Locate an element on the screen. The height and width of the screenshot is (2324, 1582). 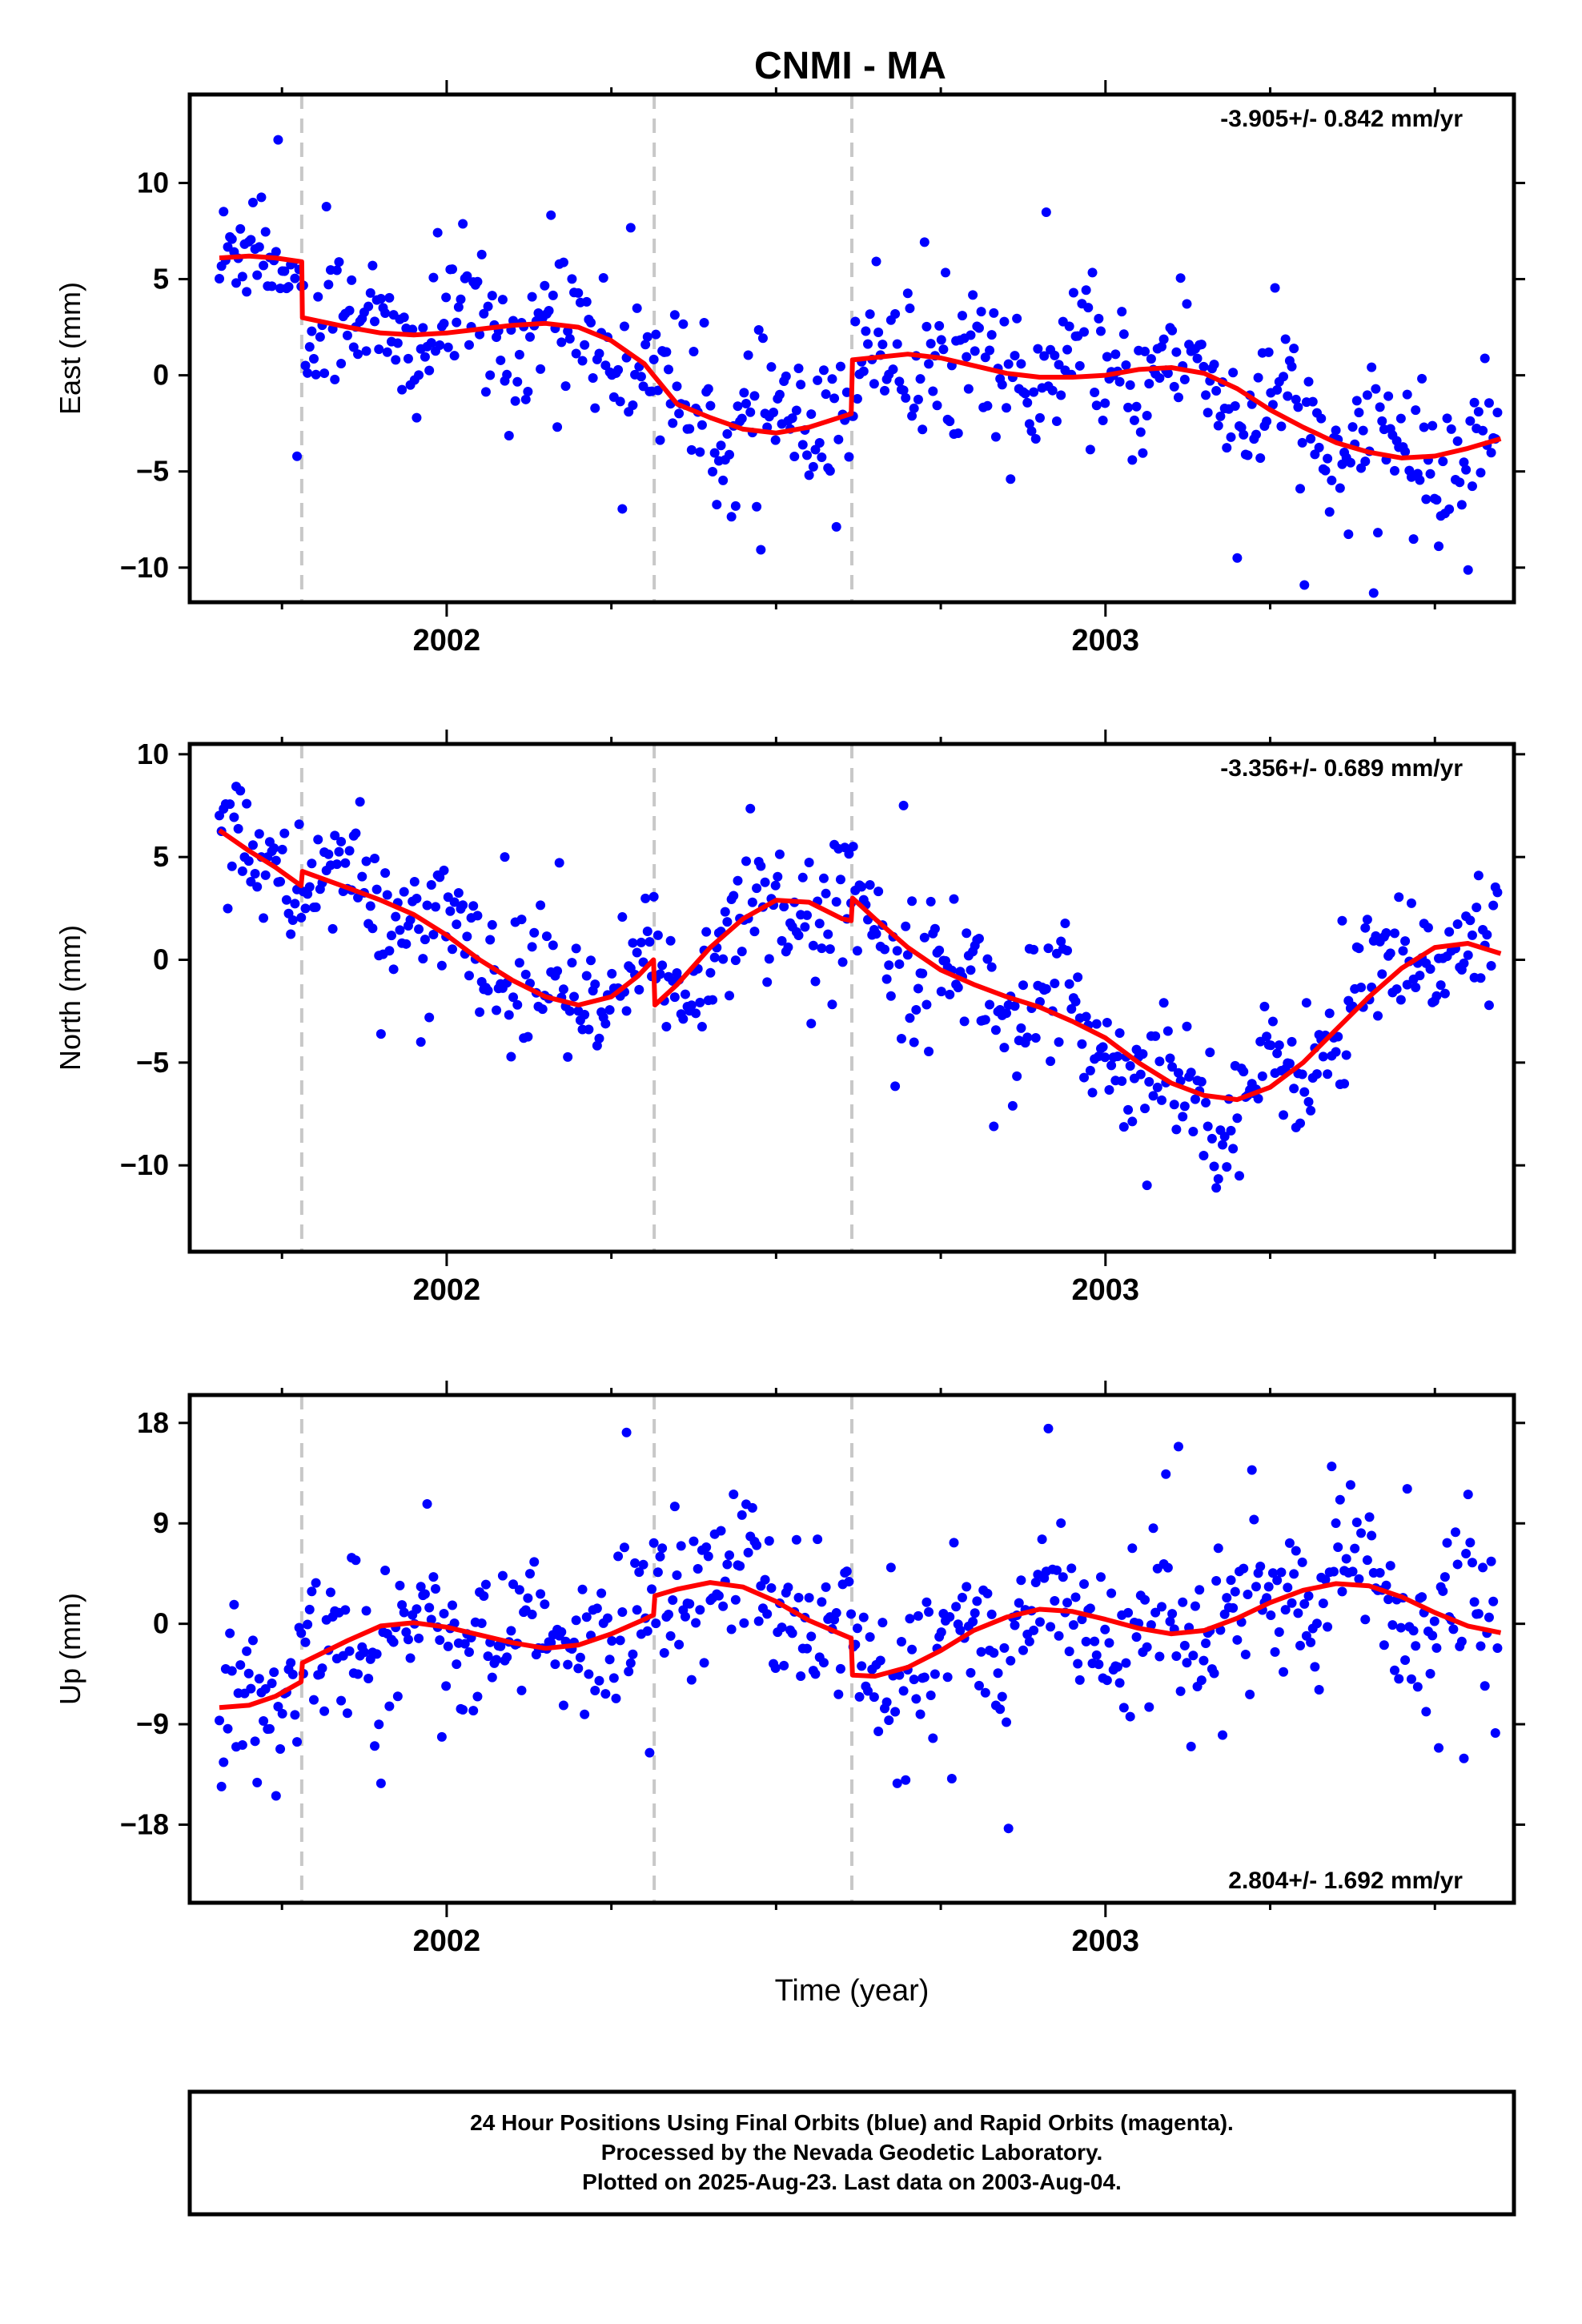
y-axis-label: Up (mm) is located at coordinates (70, 1649).